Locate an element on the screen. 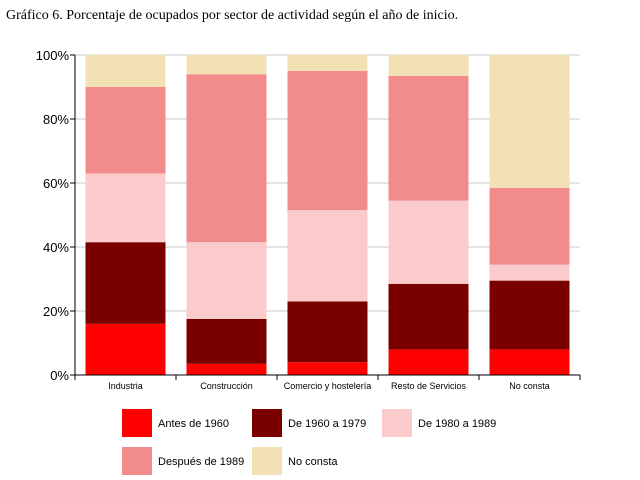 This screenshot has height=480, width=640. x-tick-label: Industria is located at coordinates (125, 386).